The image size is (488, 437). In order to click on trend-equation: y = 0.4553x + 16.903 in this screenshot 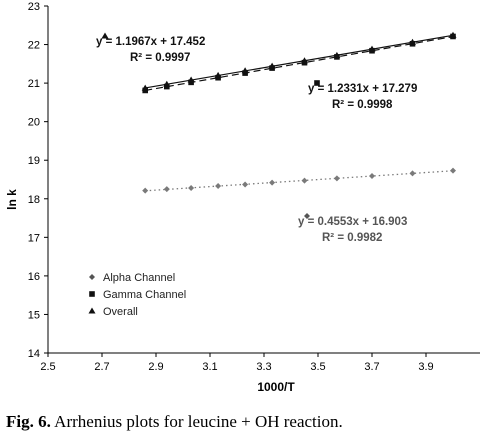, I will do `click(352, 222)`.